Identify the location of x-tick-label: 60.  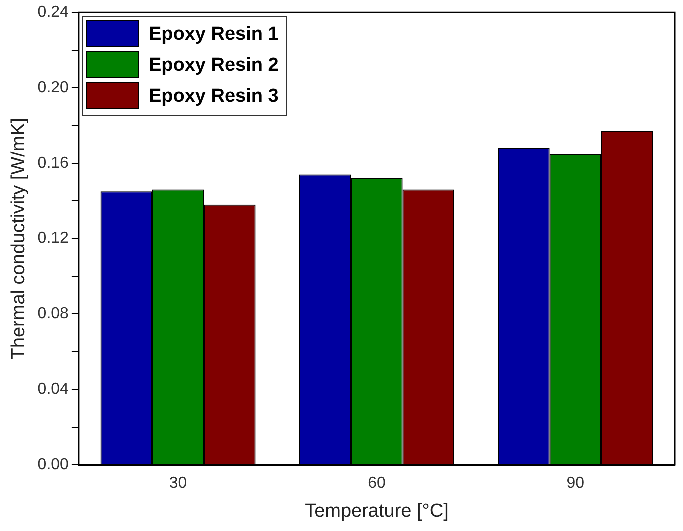
(377, 483).